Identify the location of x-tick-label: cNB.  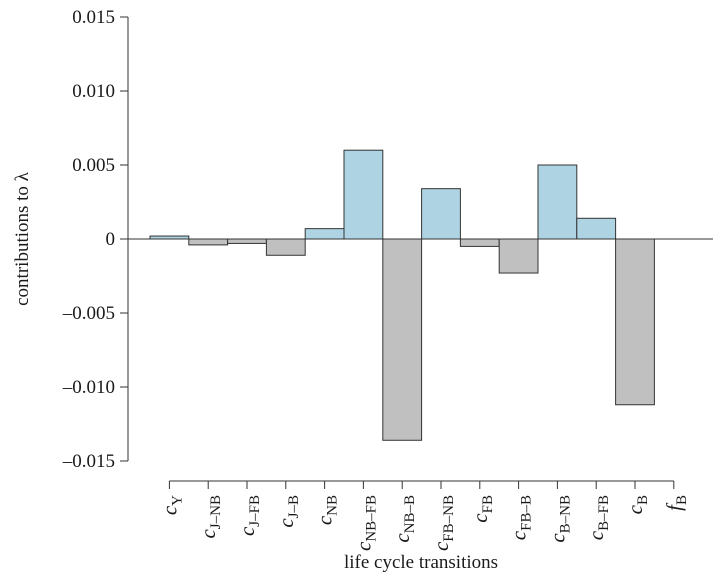
(327, 510).